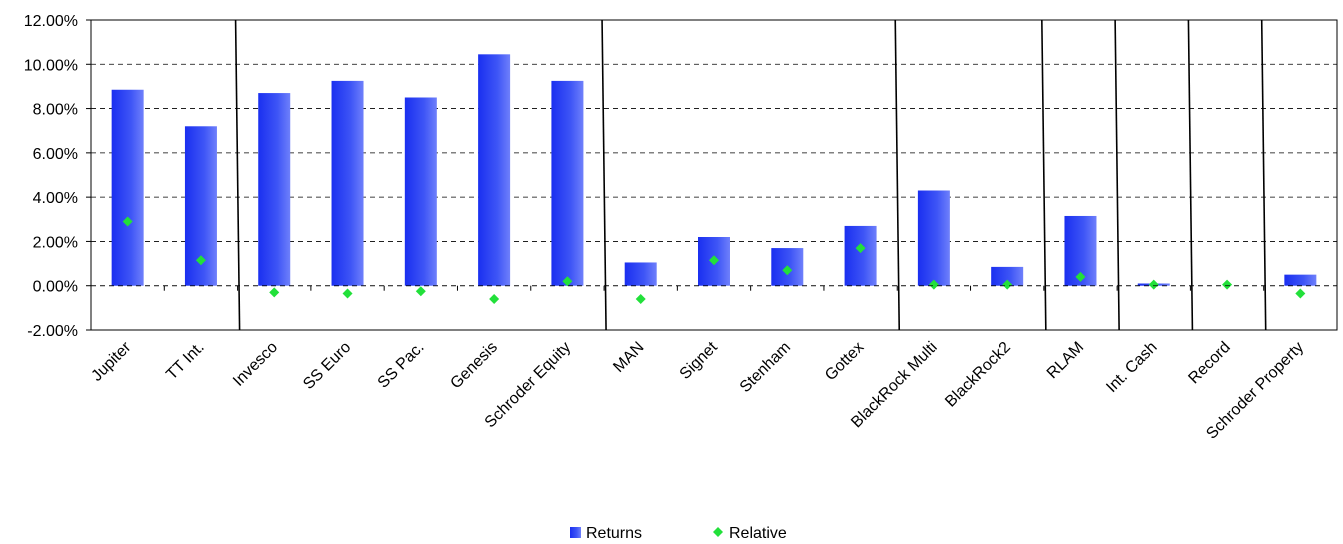  I want to click on category-label: Signet, so click(699, 360).